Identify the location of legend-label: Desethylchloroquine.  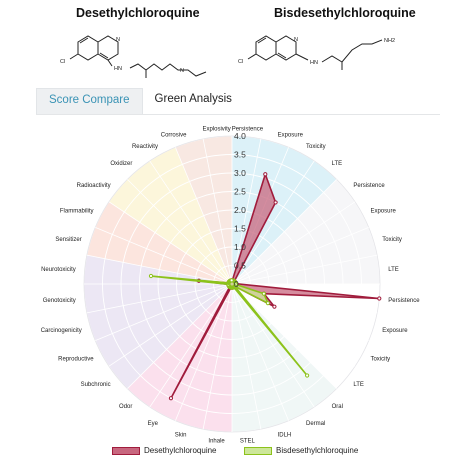
(180, 450).